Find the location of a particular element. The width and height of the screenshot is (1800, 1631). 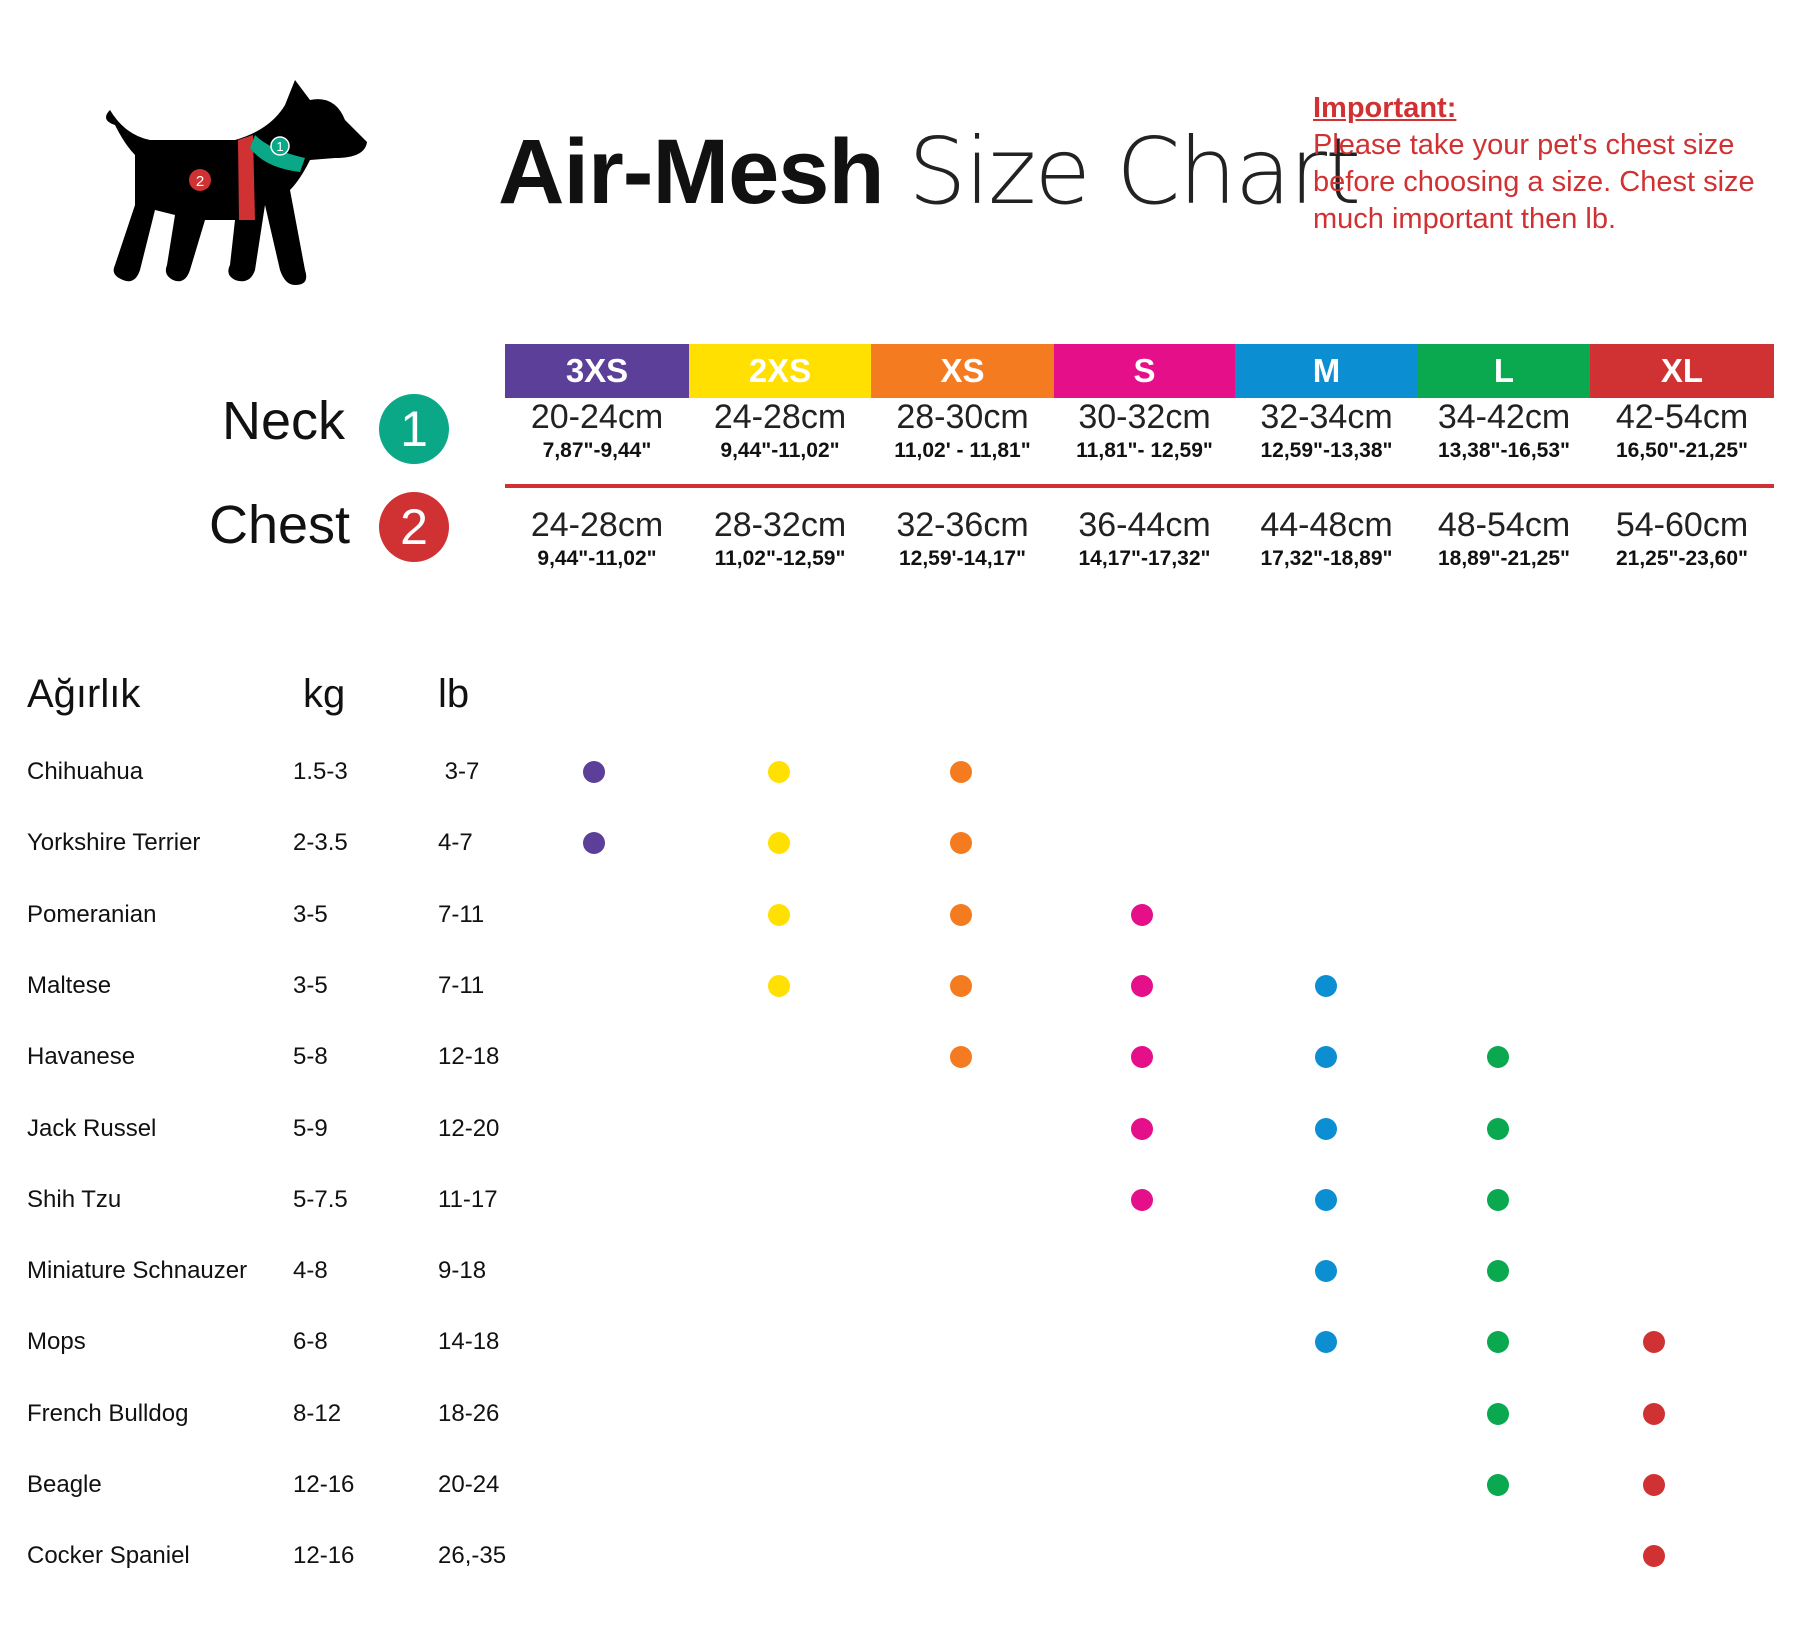

breed-lb: 3-7 is located at coordinates (459, 771).